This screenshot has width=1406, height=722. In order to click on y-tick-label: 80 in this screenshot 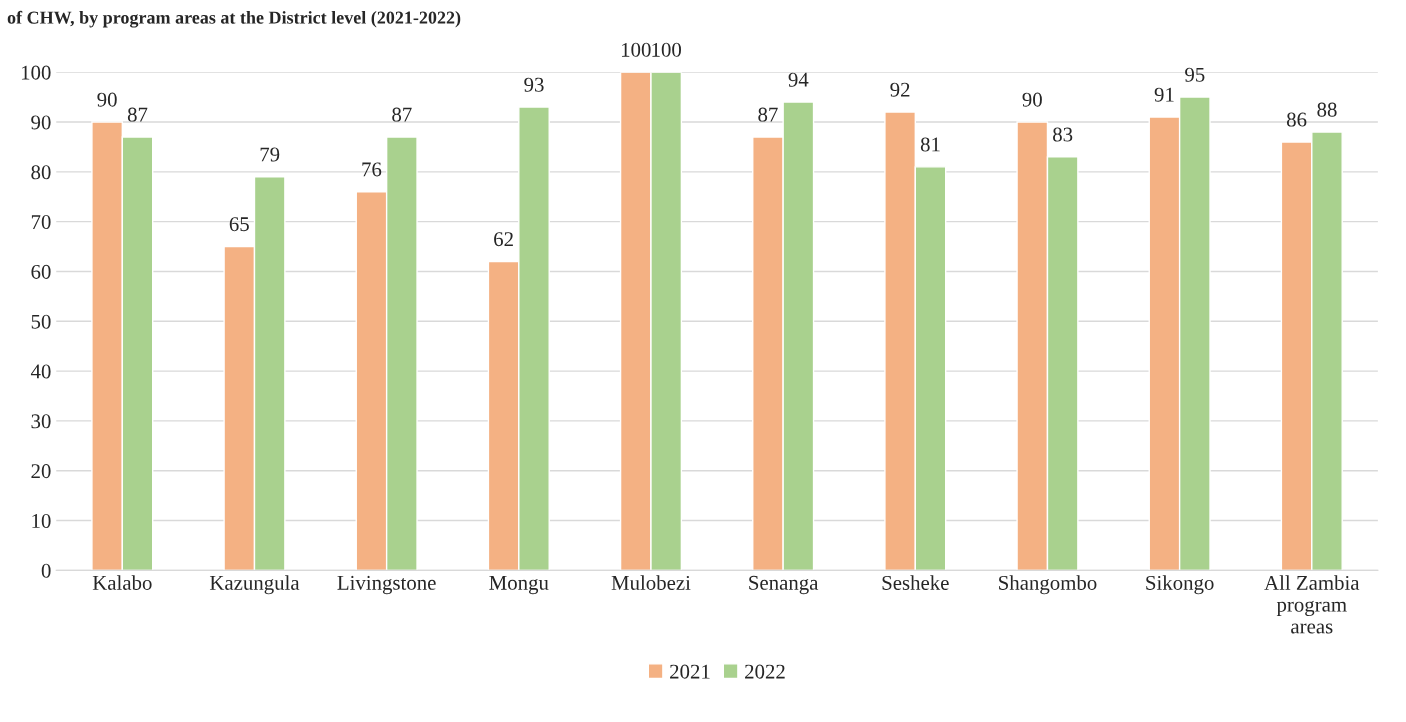, I will do `click(41, 172)`.